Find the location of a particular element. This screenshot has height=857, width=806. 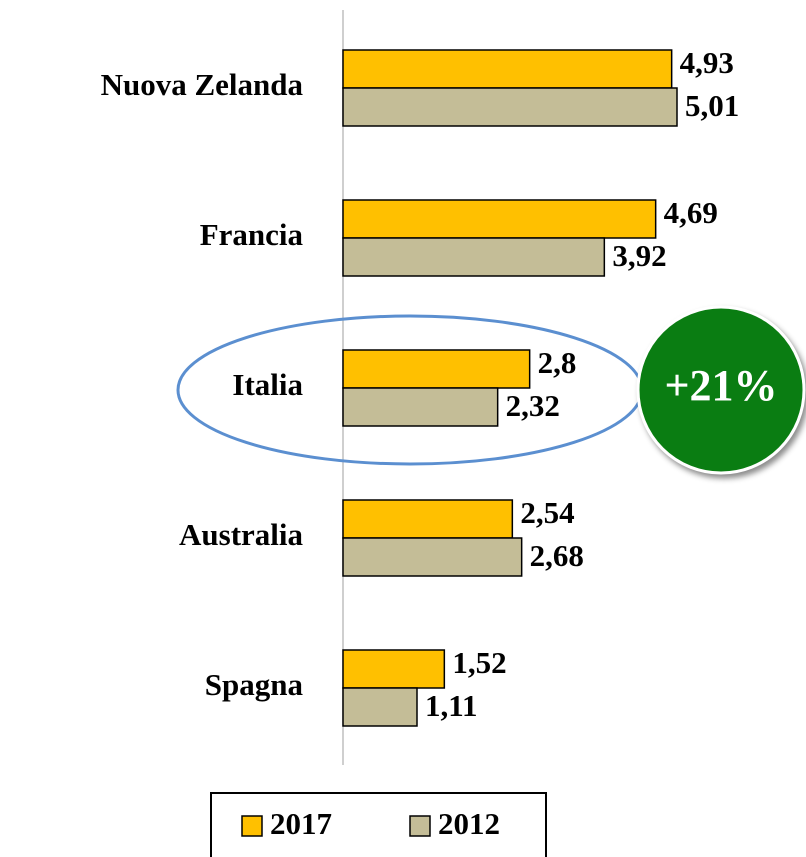

legend-label: 2012 is located at coordinates (469, 823).